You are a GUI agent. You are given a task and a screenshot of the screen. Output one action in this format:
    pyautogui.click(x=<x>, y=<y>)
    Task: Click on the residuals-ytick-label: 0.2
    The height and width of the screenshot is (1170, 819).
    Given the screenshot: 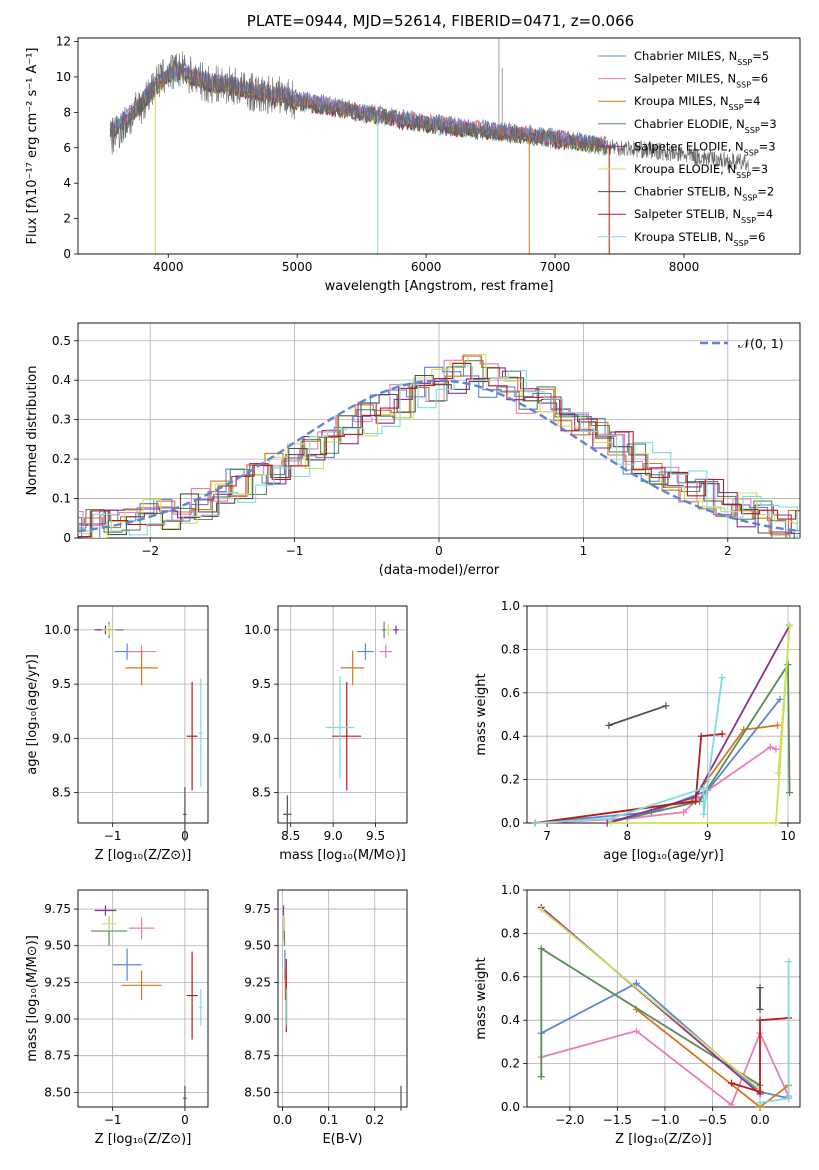 What is the action you would take?
    pyautogui.click(x=61, y=459)
    